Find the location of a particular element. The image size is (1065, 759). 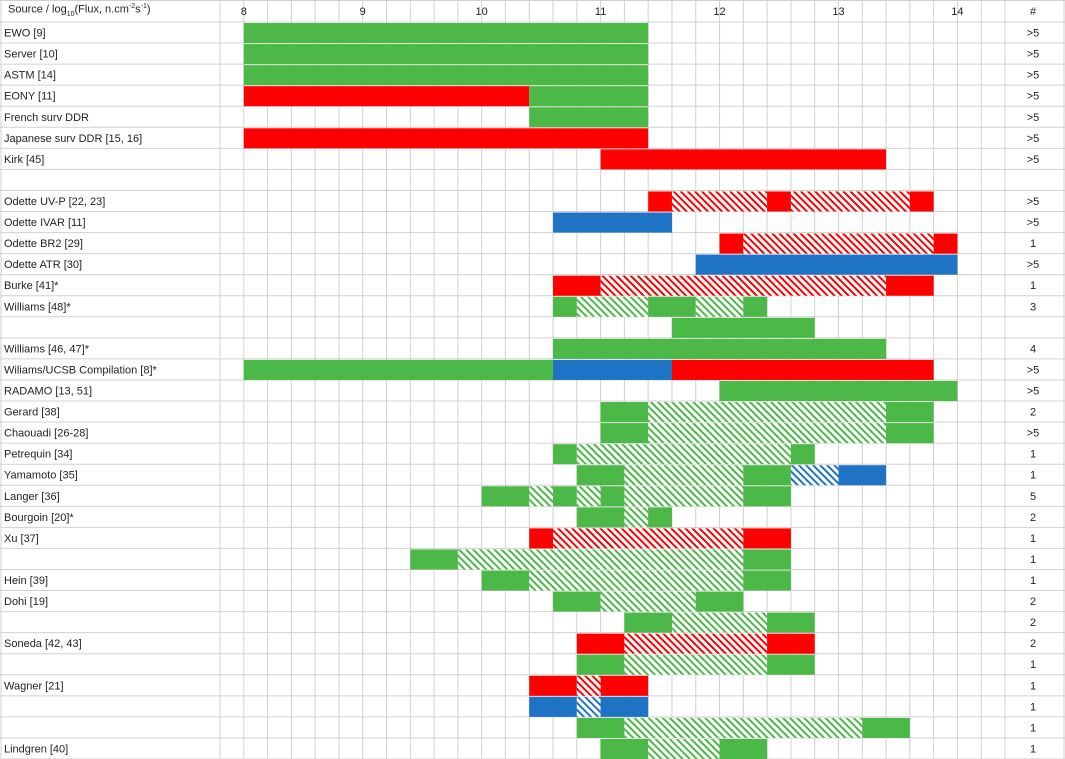

x-tick-label: 11 is located at coordinates (600, 12).